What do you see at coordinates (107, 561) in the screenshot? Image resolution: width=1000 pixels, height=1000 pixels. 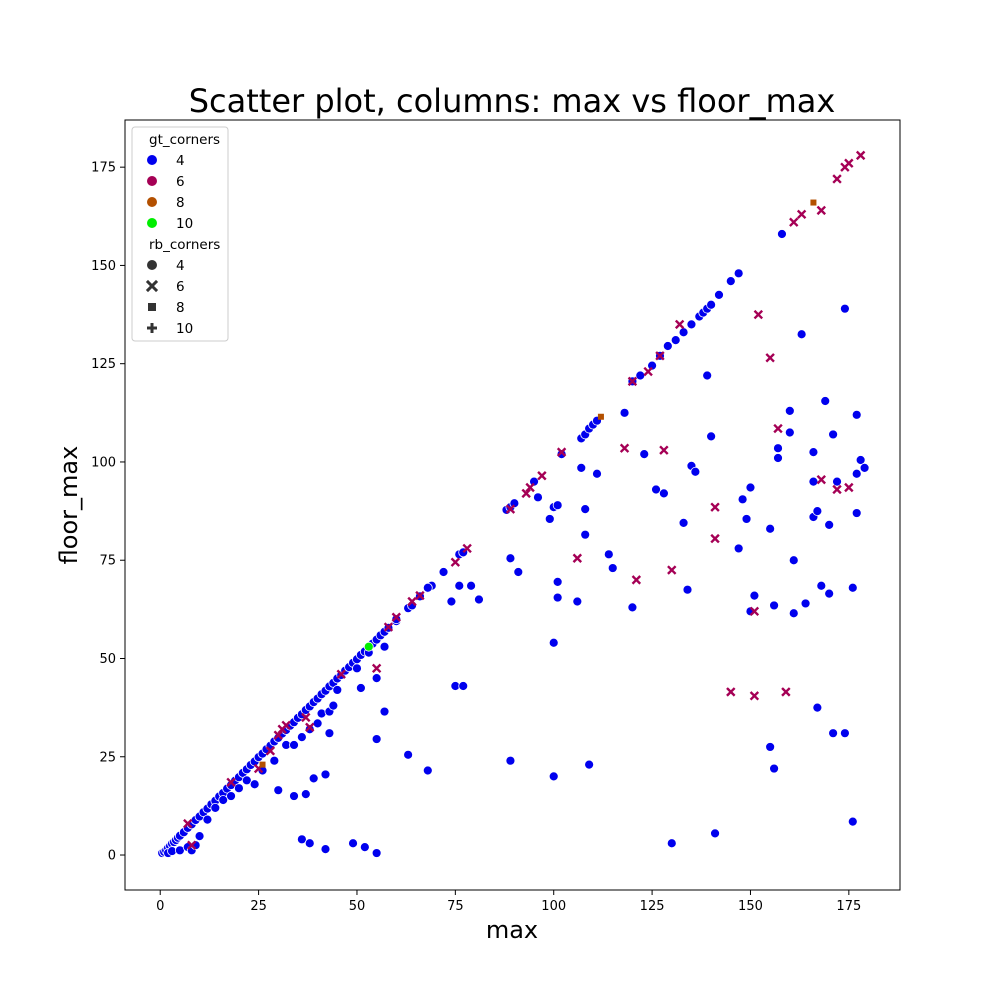 I see `y-tick-label: 75` at bounding box center [107, 561].